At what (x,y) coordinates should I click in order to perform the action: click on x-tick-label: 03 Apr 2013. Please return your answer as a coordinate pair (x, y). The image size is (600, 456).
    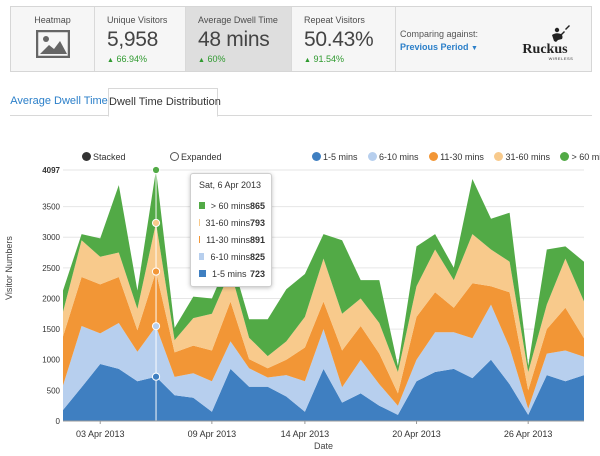
    Looking at the image, I should click on (100, 434).